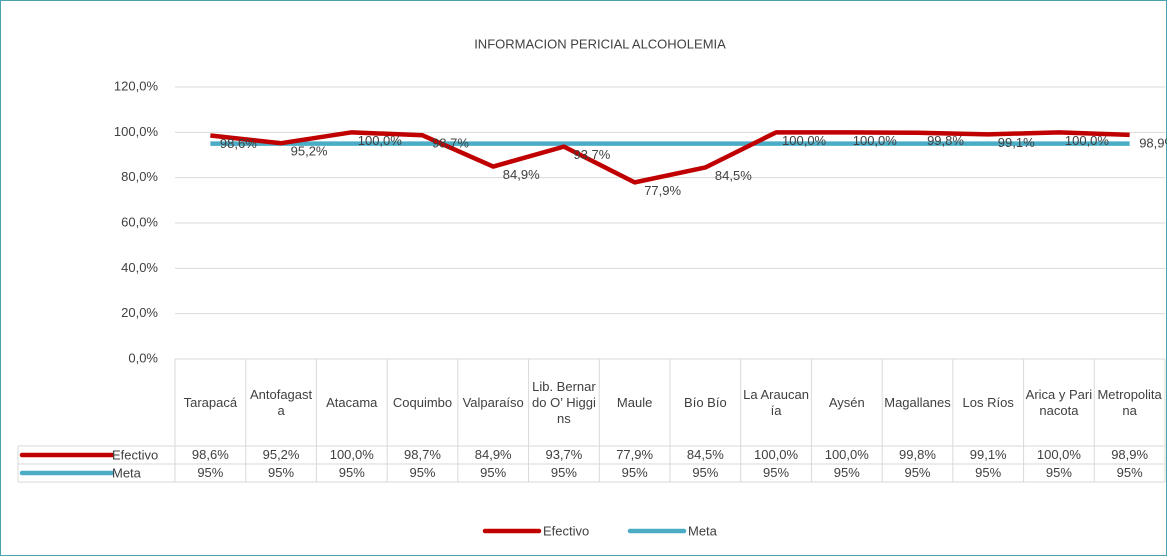 The width and height of the screenshot is (1167, 556). I want to click on x-tick-label: Valparaíso, so click(493, 402).